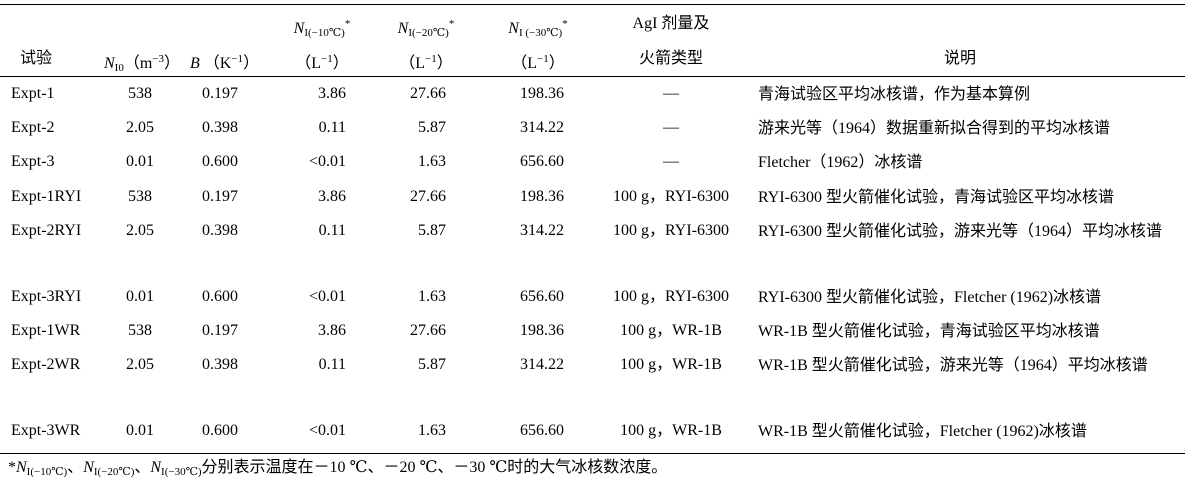 The width and height of the screenshot is (1185, 482). I want to click on row-description: WR-1B 型火箭催化试验，Fletcher (1962)冰核谱, so click(922, 431).